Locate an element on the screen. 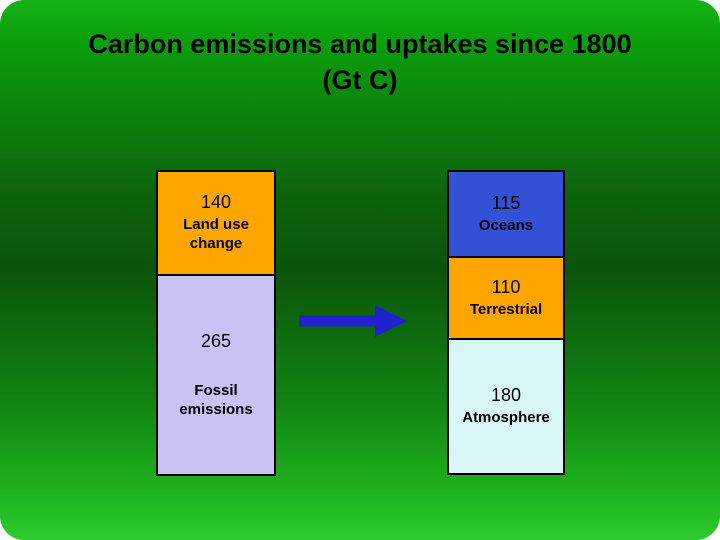  flow-arrow-icon is located at coordinates (353, 321).